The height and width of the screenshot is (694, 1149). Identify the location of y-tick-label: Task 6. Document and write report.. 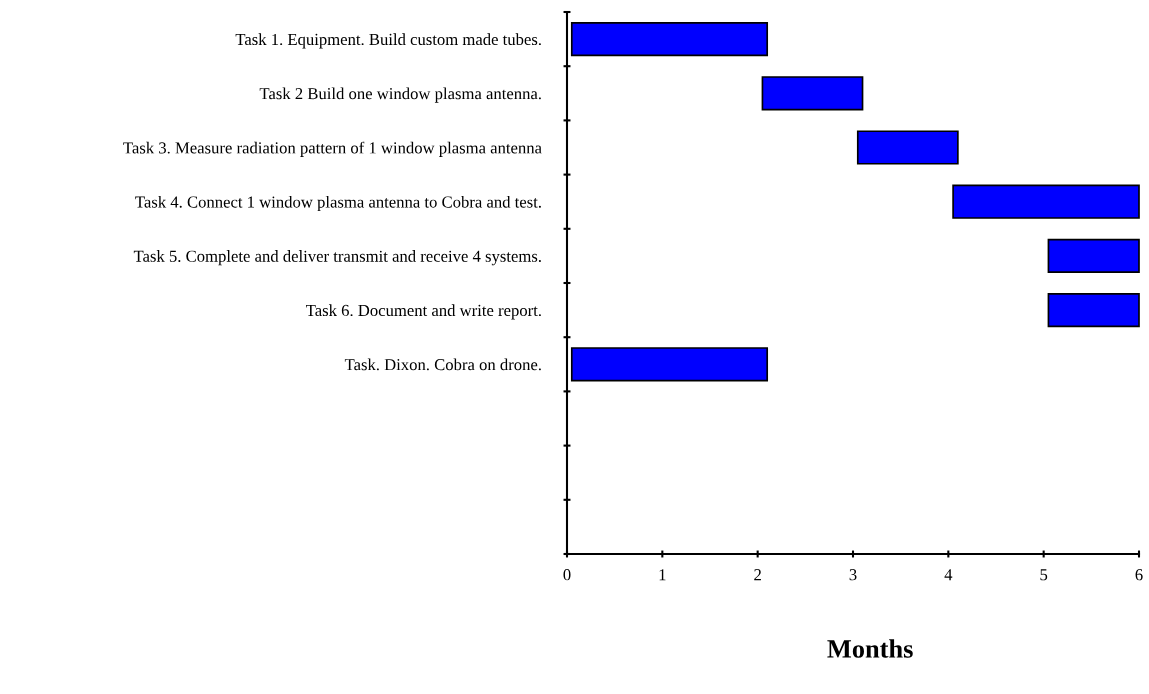
(423, 312).